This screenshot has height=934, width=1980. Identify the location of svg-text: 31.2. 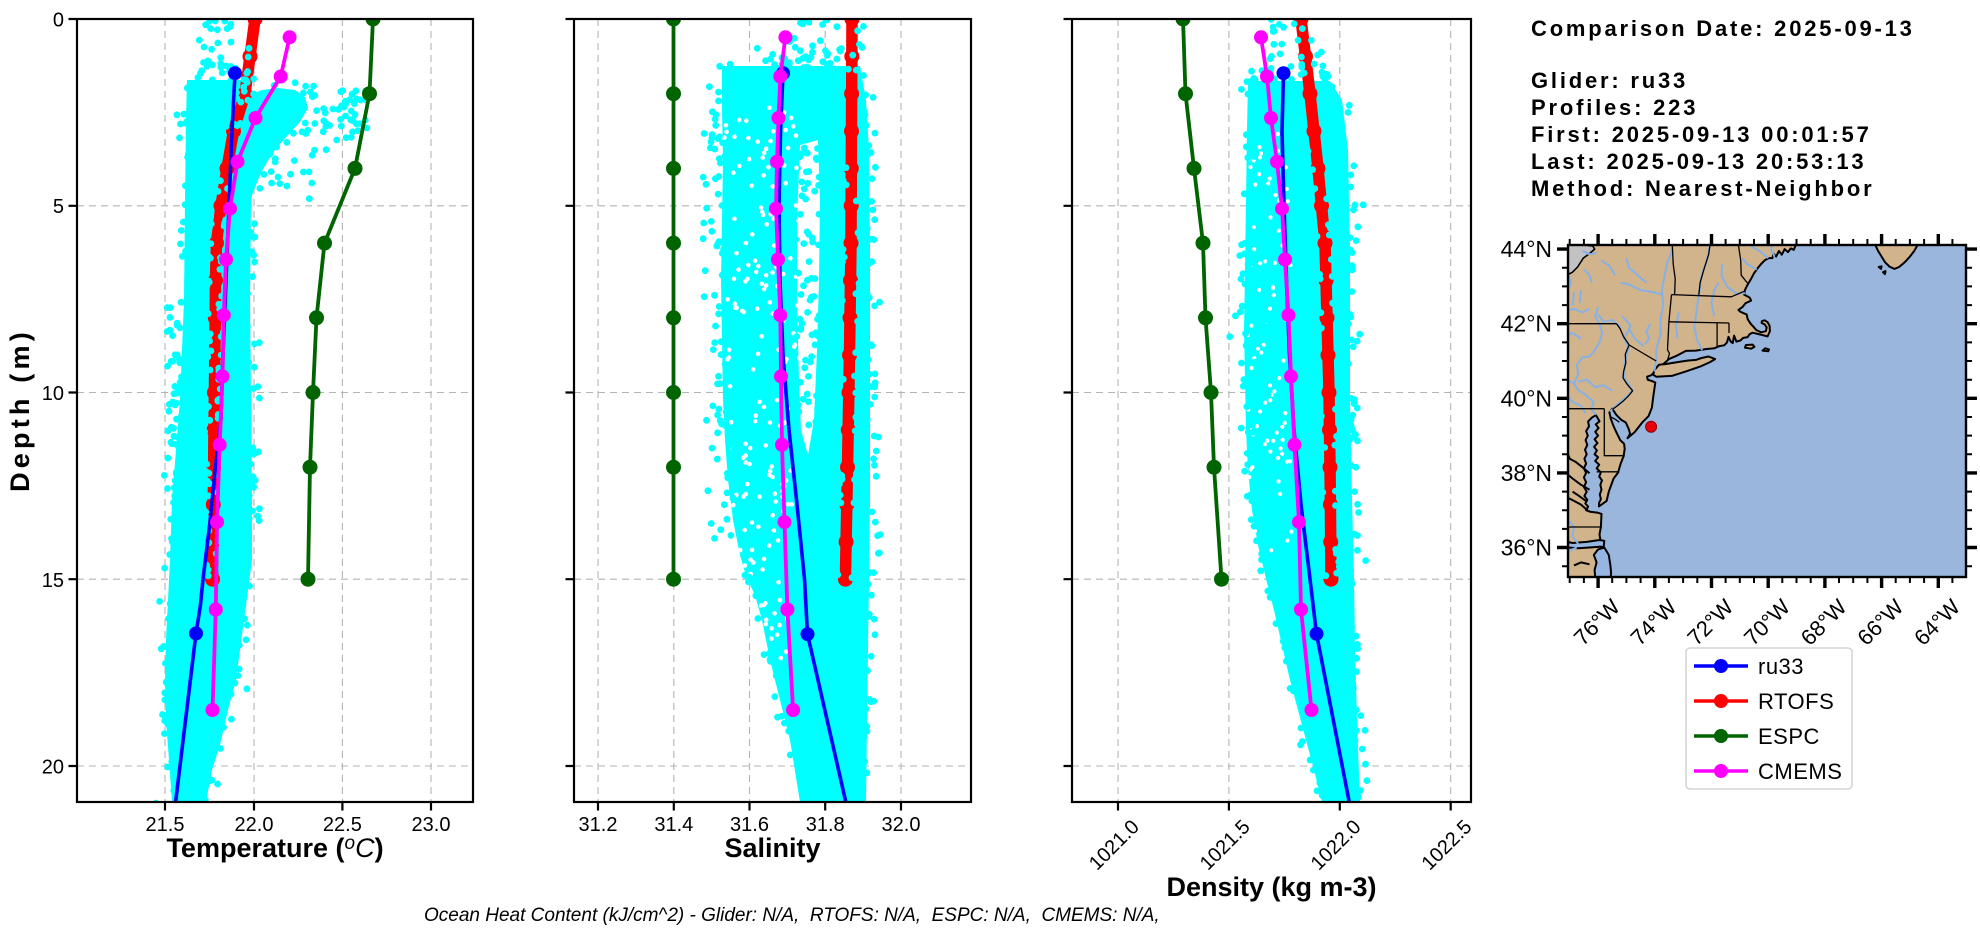
(598, 825).